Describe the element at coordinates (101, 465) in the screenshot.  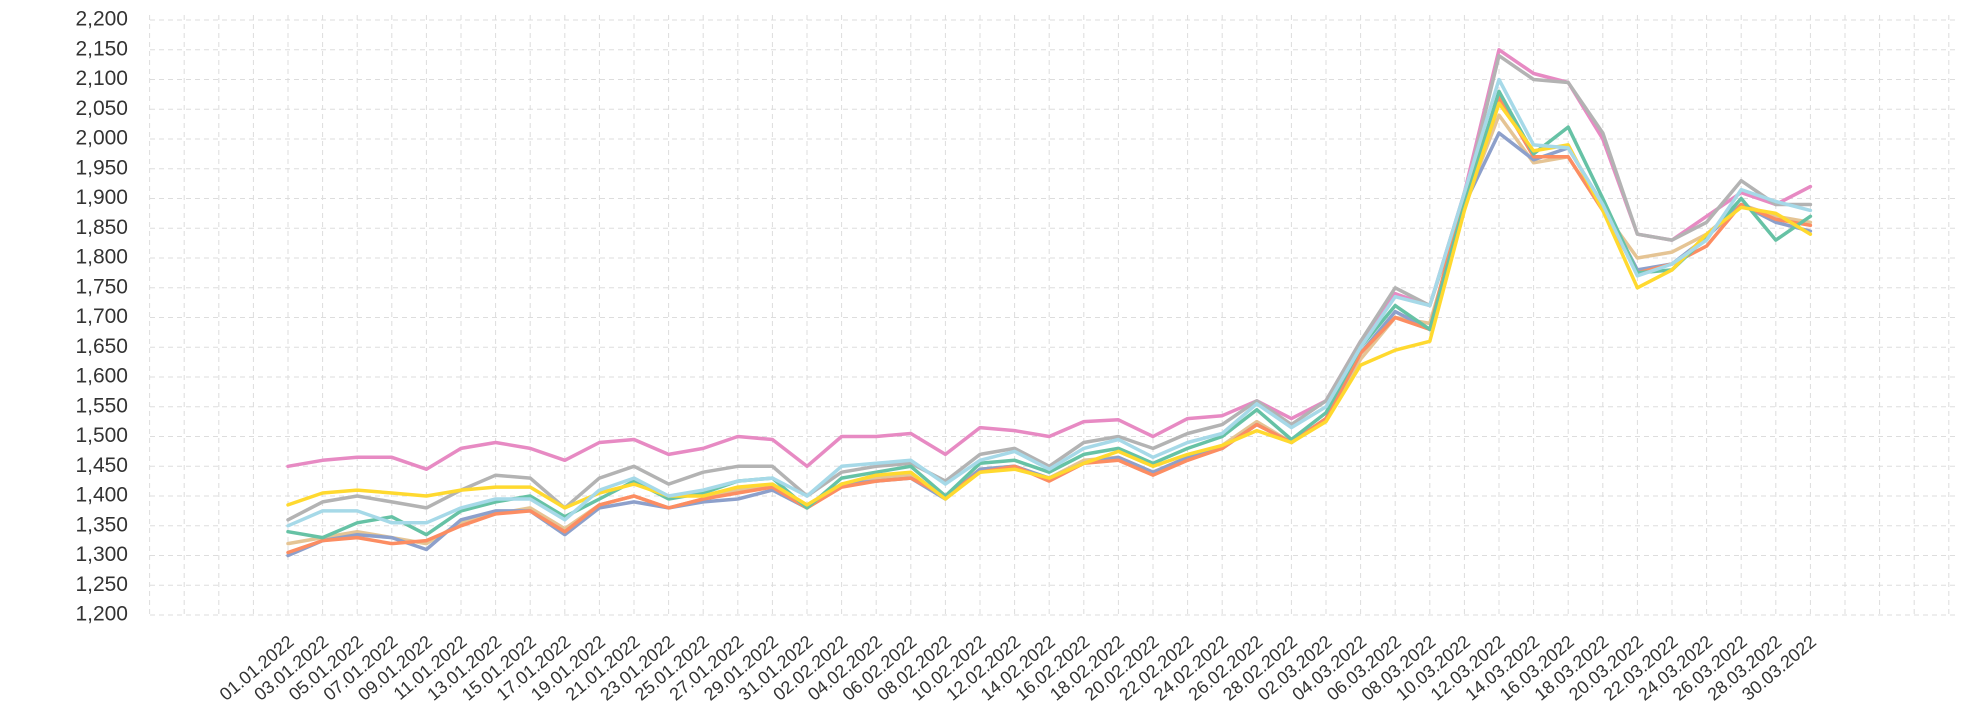
I see `y-tick-label: 1,450` at that location.